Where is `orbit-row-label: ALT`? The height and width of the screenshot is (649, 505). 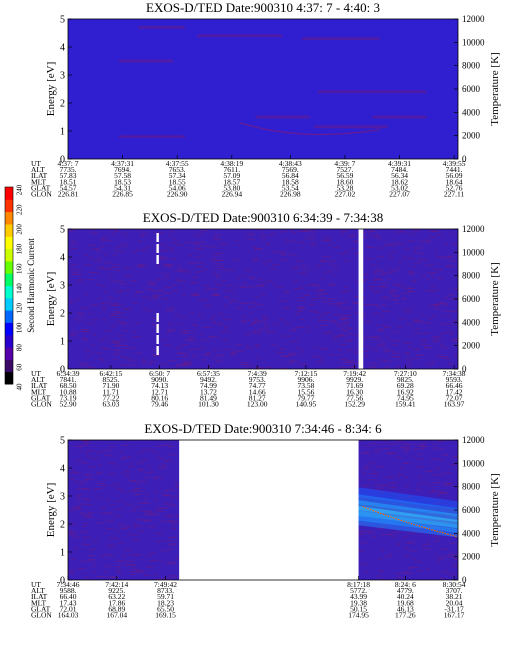 orbit-row-label: ALT is located at coordinates (38, 169).